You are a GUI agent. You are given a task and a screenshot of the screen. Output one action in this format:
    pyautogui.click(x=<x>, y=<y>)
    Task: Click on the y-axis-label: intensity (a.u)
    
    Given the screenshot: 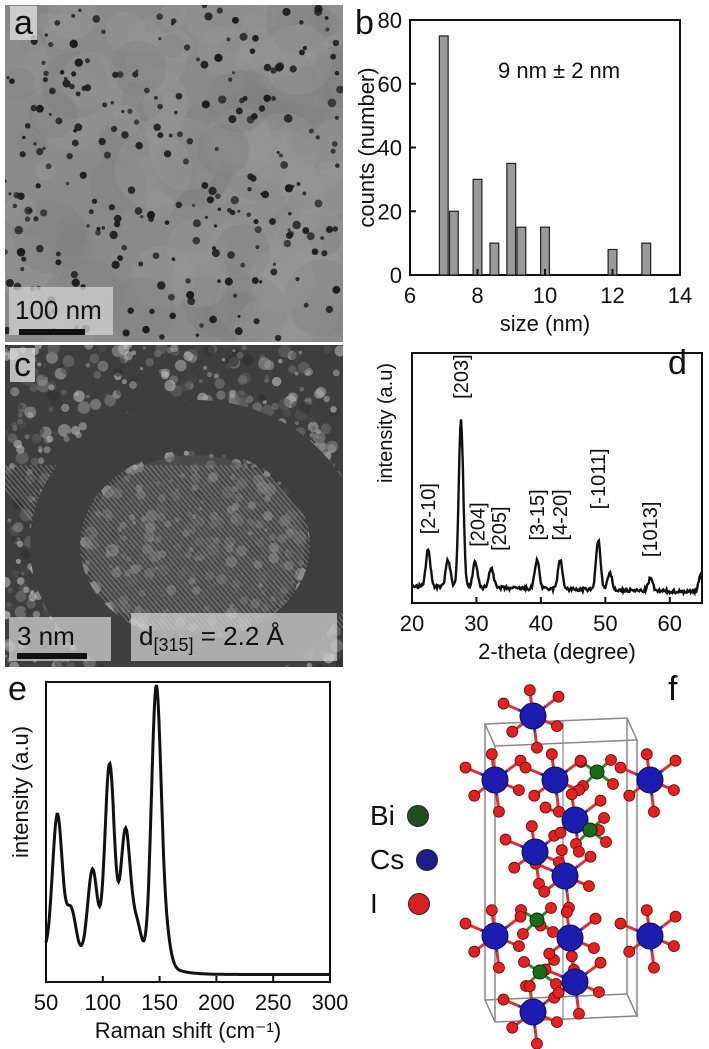 What is the action you would take?
    pyautogui.click(x=386, y=423)
    